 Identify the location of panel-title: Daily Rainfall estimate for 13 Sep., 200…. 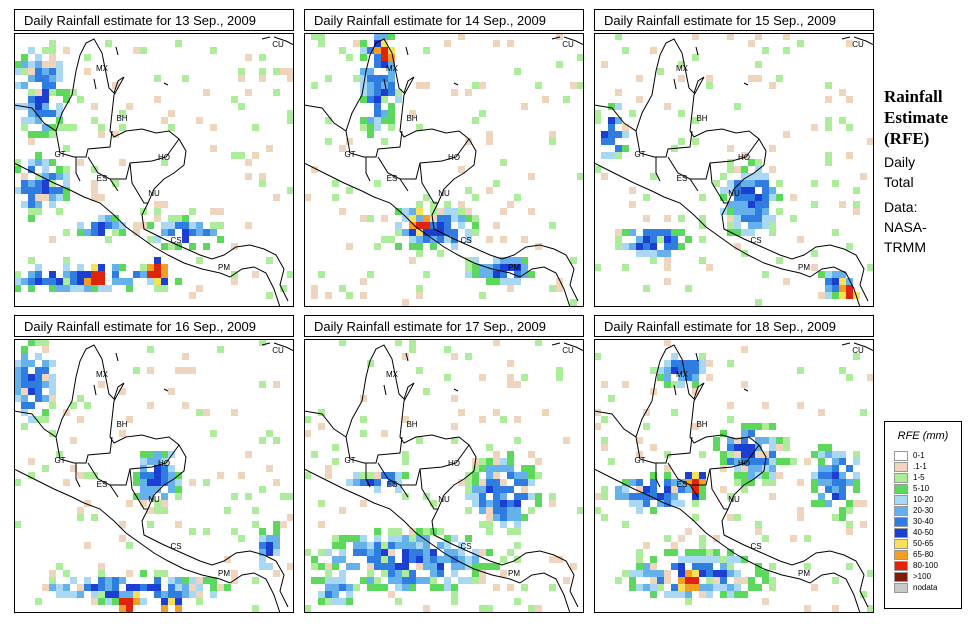
(154, 20).